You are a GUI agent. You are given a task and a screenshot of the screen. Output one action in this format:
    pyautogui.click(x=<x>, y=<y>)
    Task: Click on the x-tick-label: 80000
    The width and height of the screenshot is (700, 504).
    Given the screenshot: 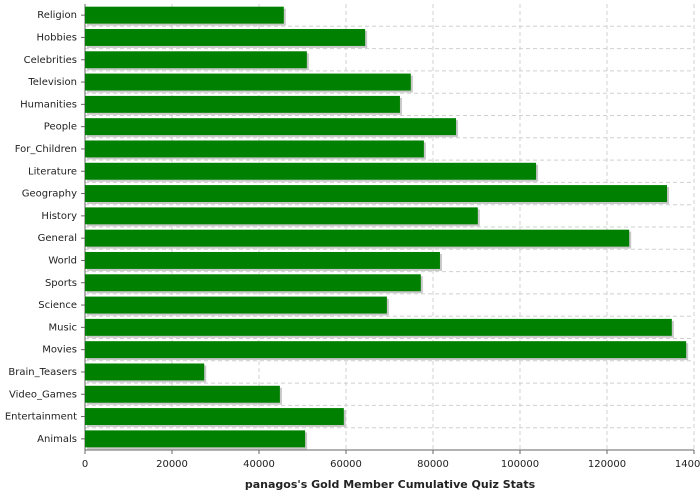 What is the action you would take?
    pyautogui.click(x=433, y=464)
    